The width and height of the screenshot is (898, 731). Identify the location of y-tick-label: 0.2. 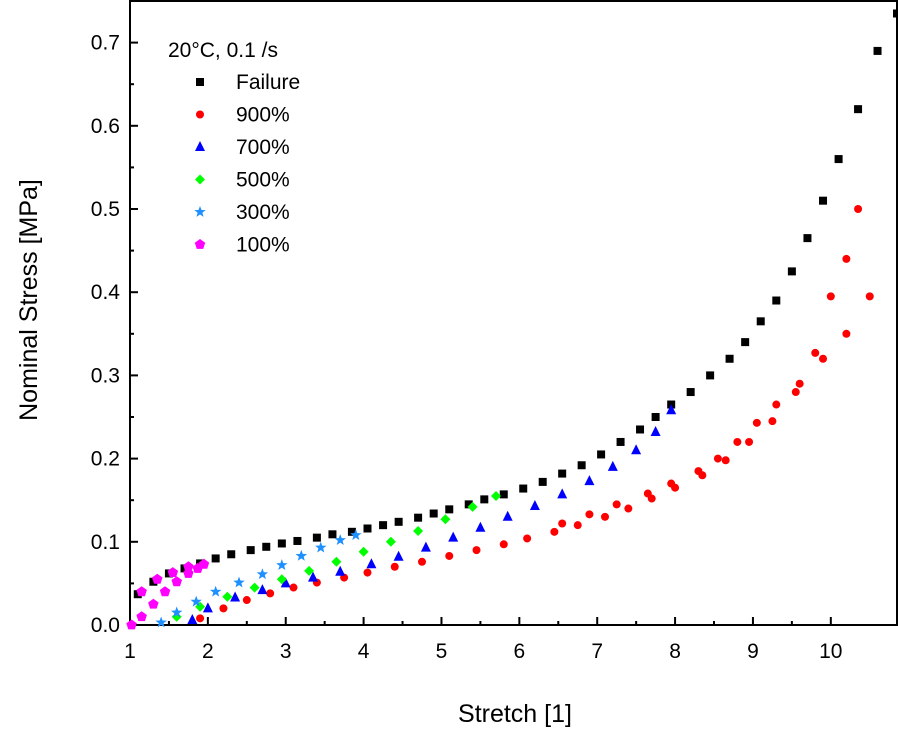
(105, 459).